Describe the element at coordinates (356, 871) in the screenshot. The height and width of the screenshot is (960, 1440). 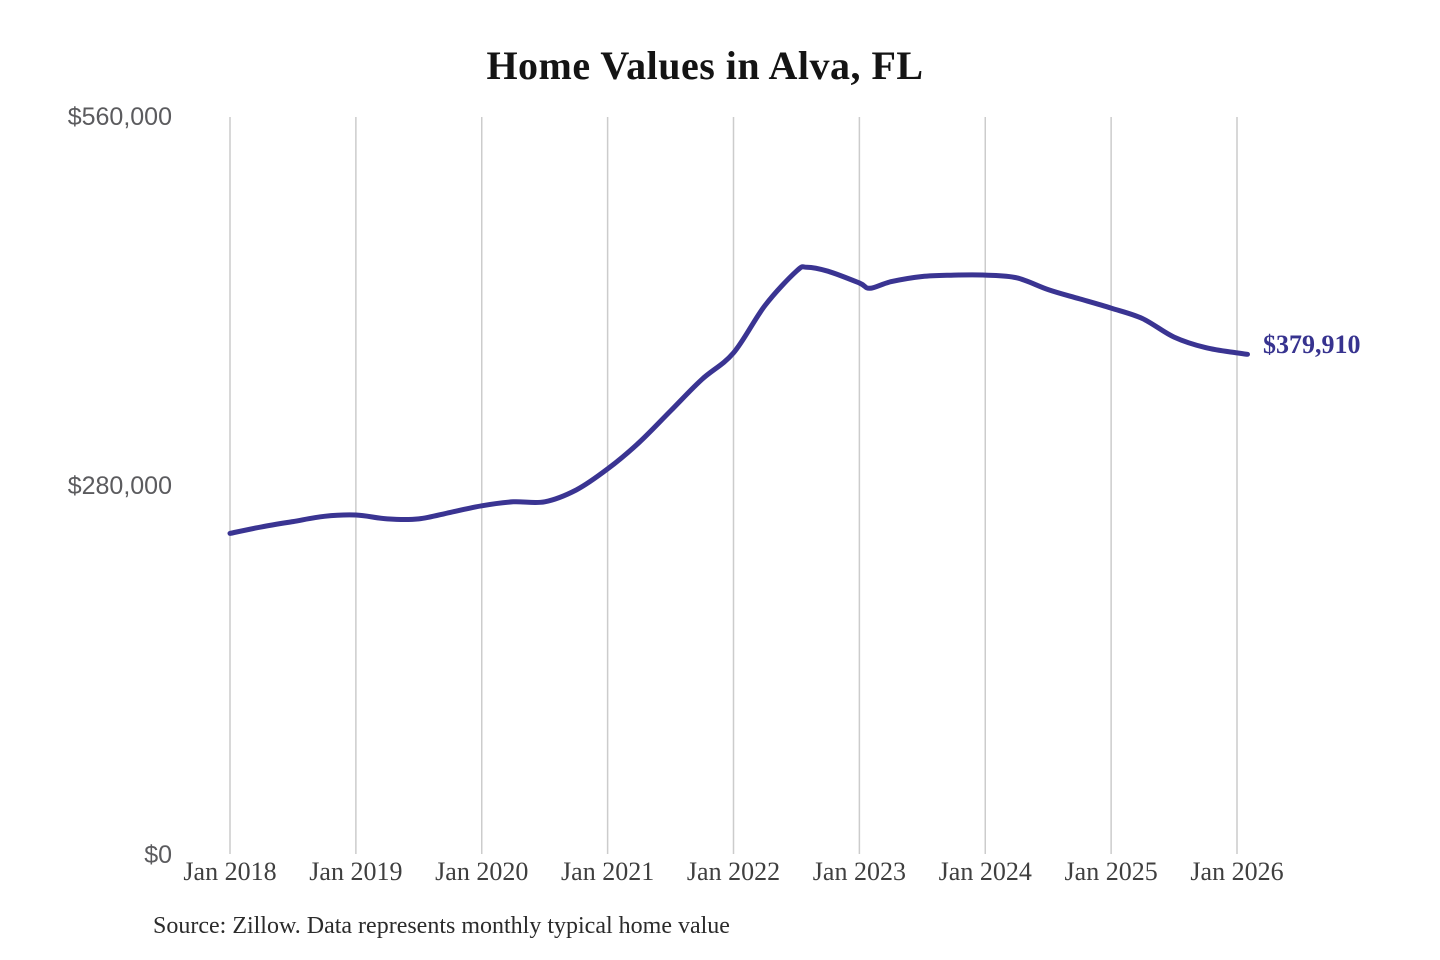
I see `x-axis-tick-label: Jan 2019` at that location.